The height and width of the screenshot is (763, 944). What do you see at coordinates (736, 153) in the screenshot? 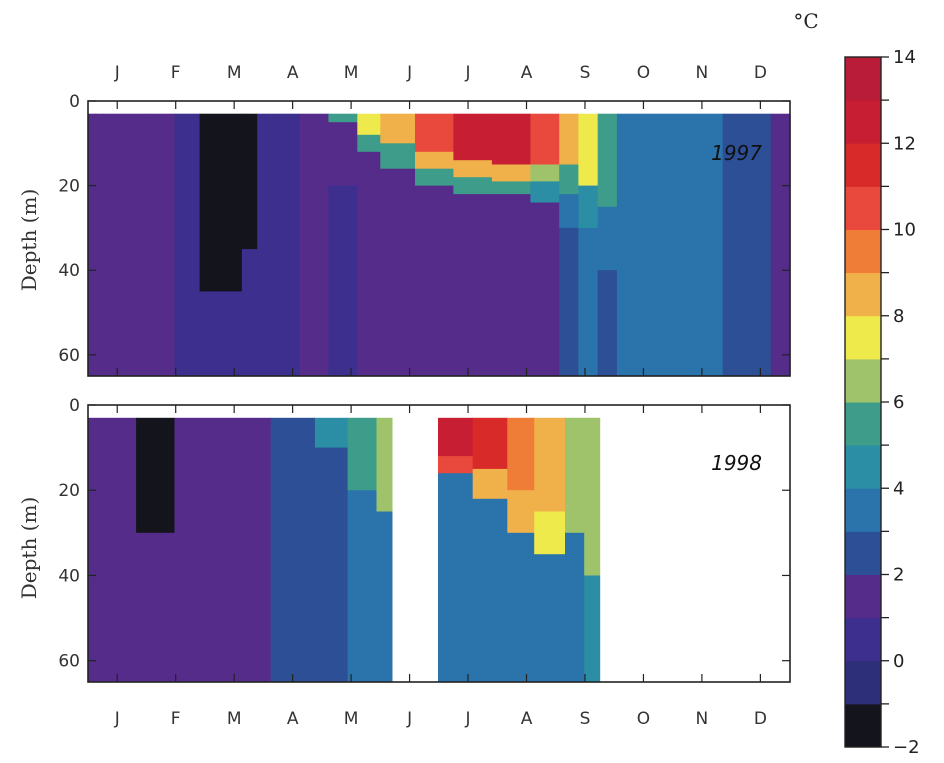
I see `year-label-1997: 1997` at bounding box center [736, 153].